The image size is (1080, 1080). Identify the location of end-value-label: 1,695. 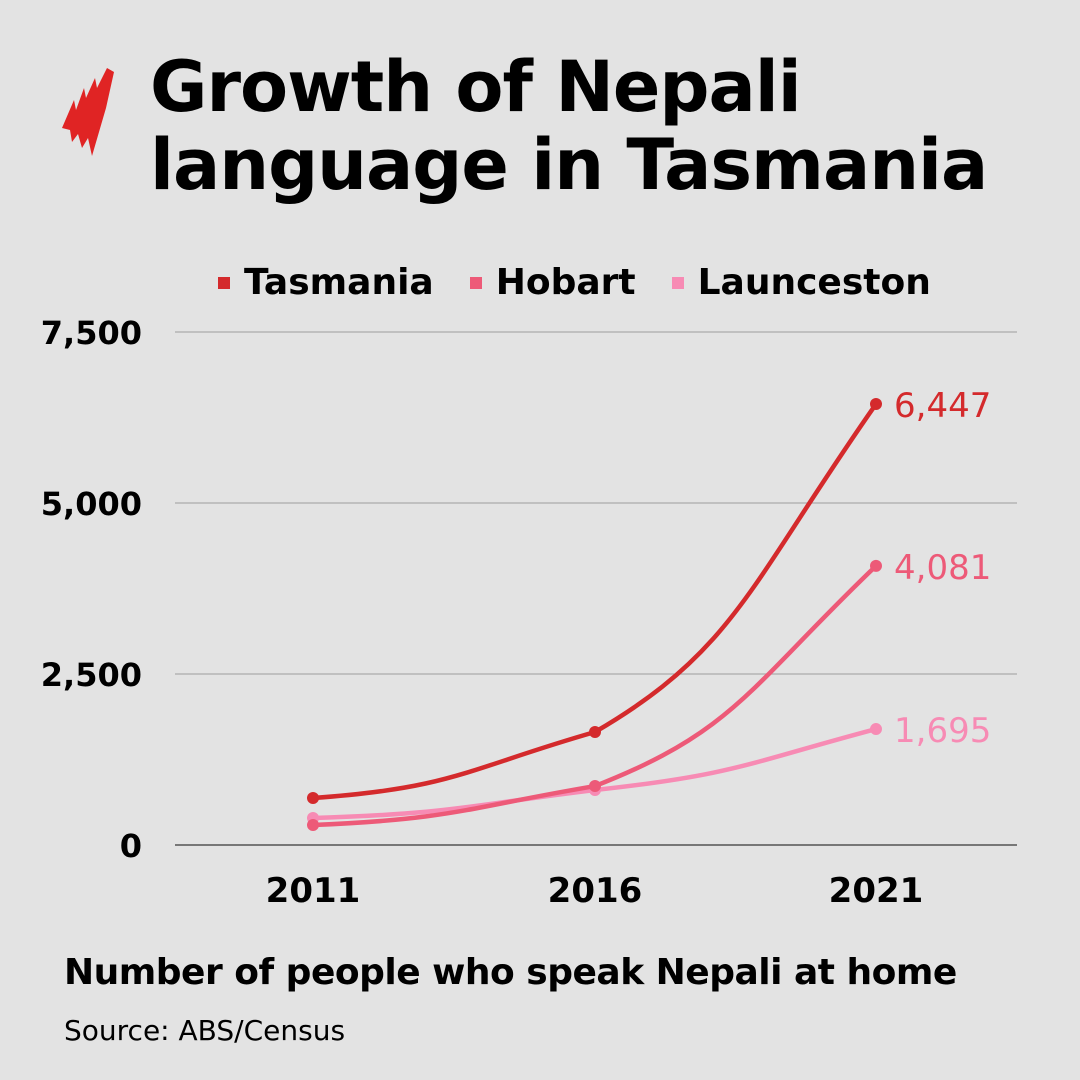
(942, 731).